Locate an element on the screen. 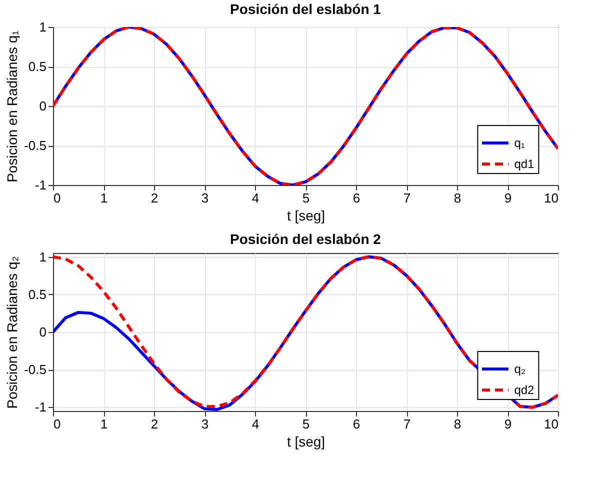 Image resolution: width=592 pixels, height=482 pixels. chart-title: Posición del eslabón 2 is located at coordinates (306, 238).